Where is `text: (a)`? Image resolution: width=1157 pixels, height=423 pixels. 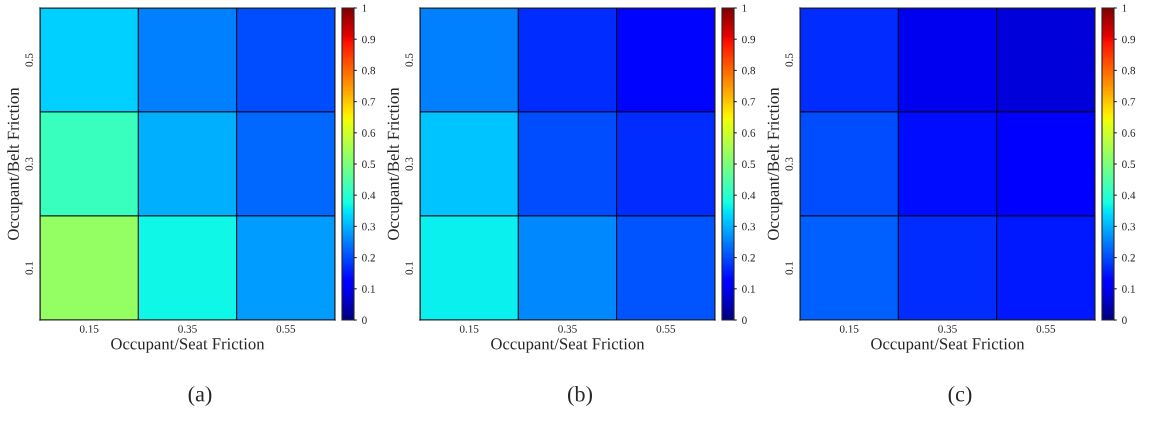 text: (a) is located at coordinates (200, 396).